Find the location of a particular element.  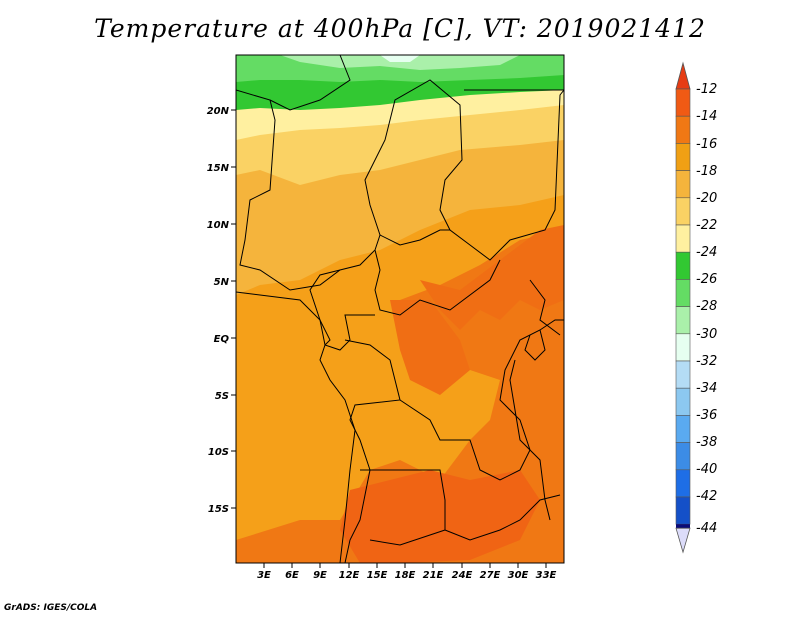

colorbar-top-arrow is located at coordinates (683, 75).